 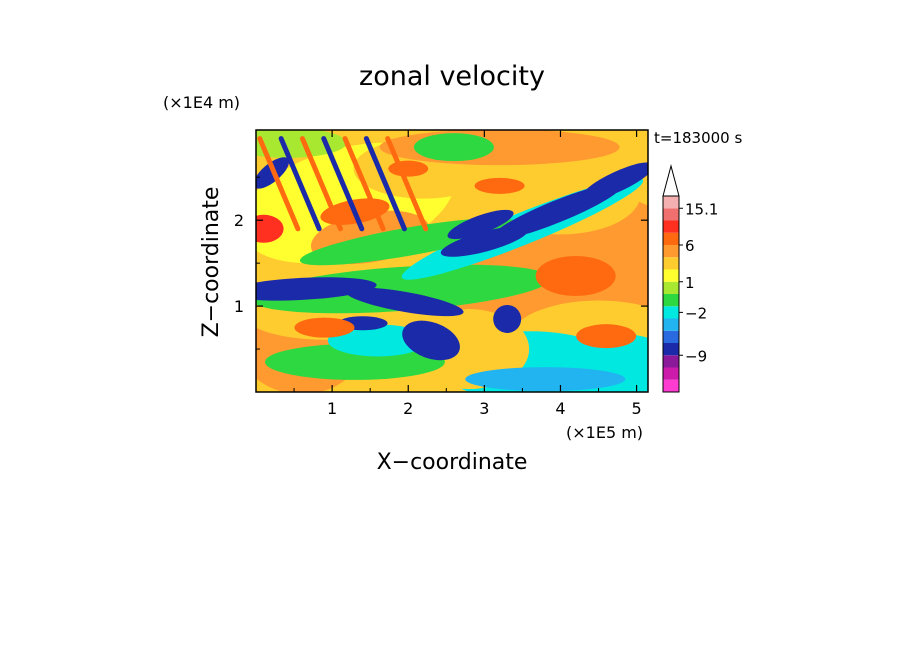 I want to click on y-axis: 12, so click(x=441, y=263).